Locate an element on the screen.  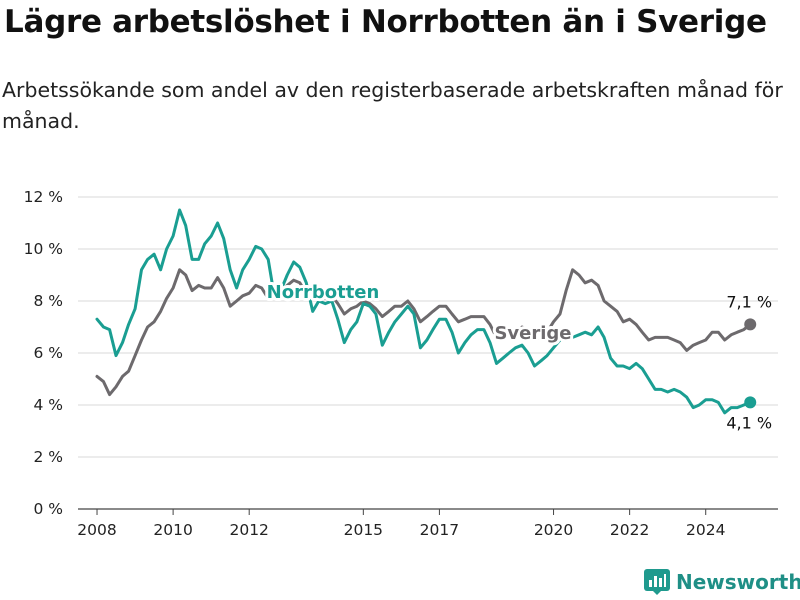
x-tick-label: 2012 is located at coordinates (248, 530).